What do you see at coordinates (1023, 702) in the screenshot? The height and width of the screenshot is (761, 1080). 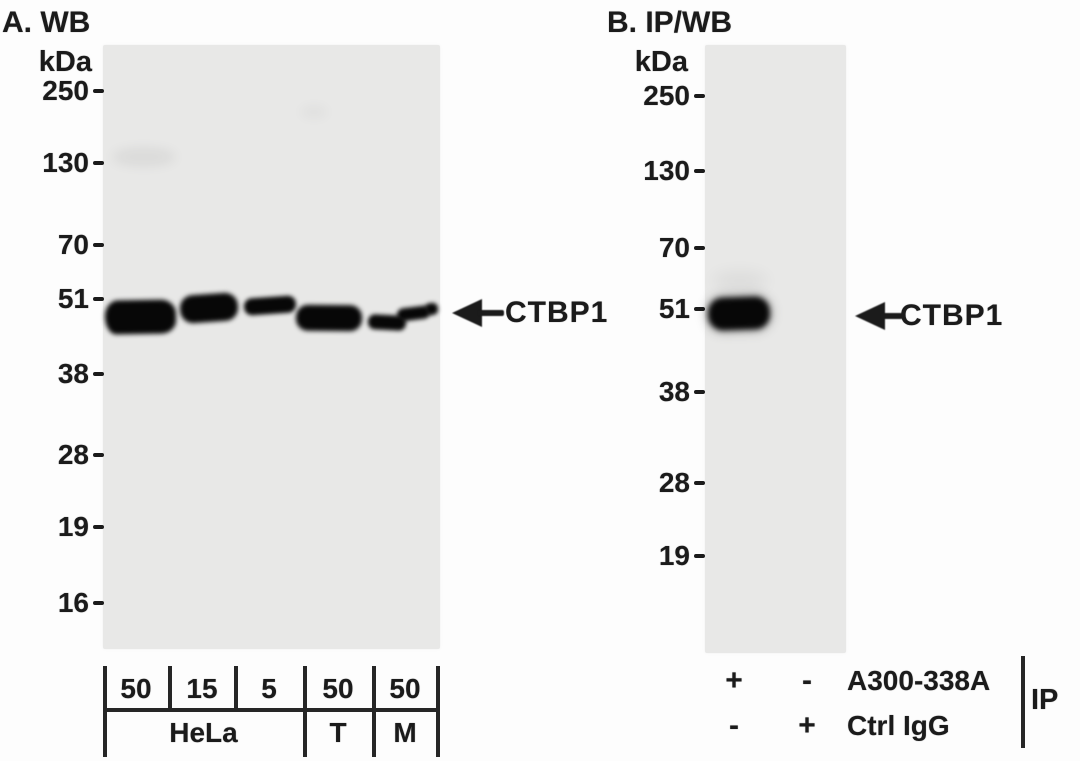 I see `ip-bracket` at bounding box center [1023, 702].